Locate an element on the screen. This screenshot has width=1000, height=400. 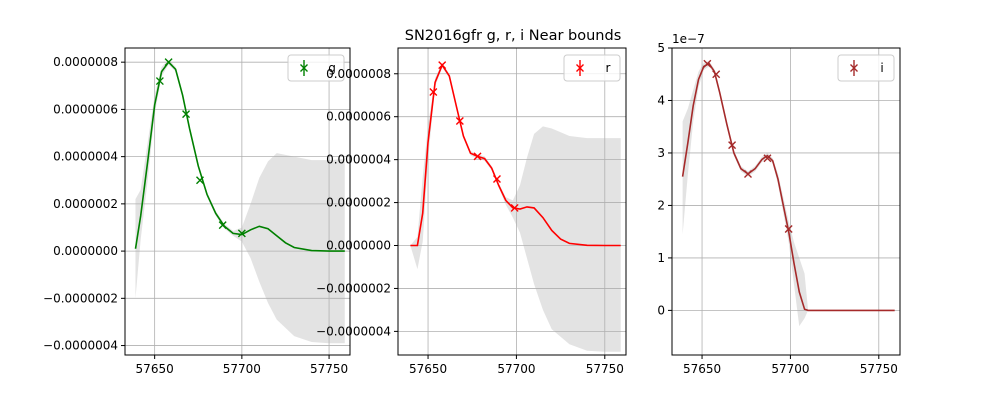
legend: r is located at coordinates (592, 68).